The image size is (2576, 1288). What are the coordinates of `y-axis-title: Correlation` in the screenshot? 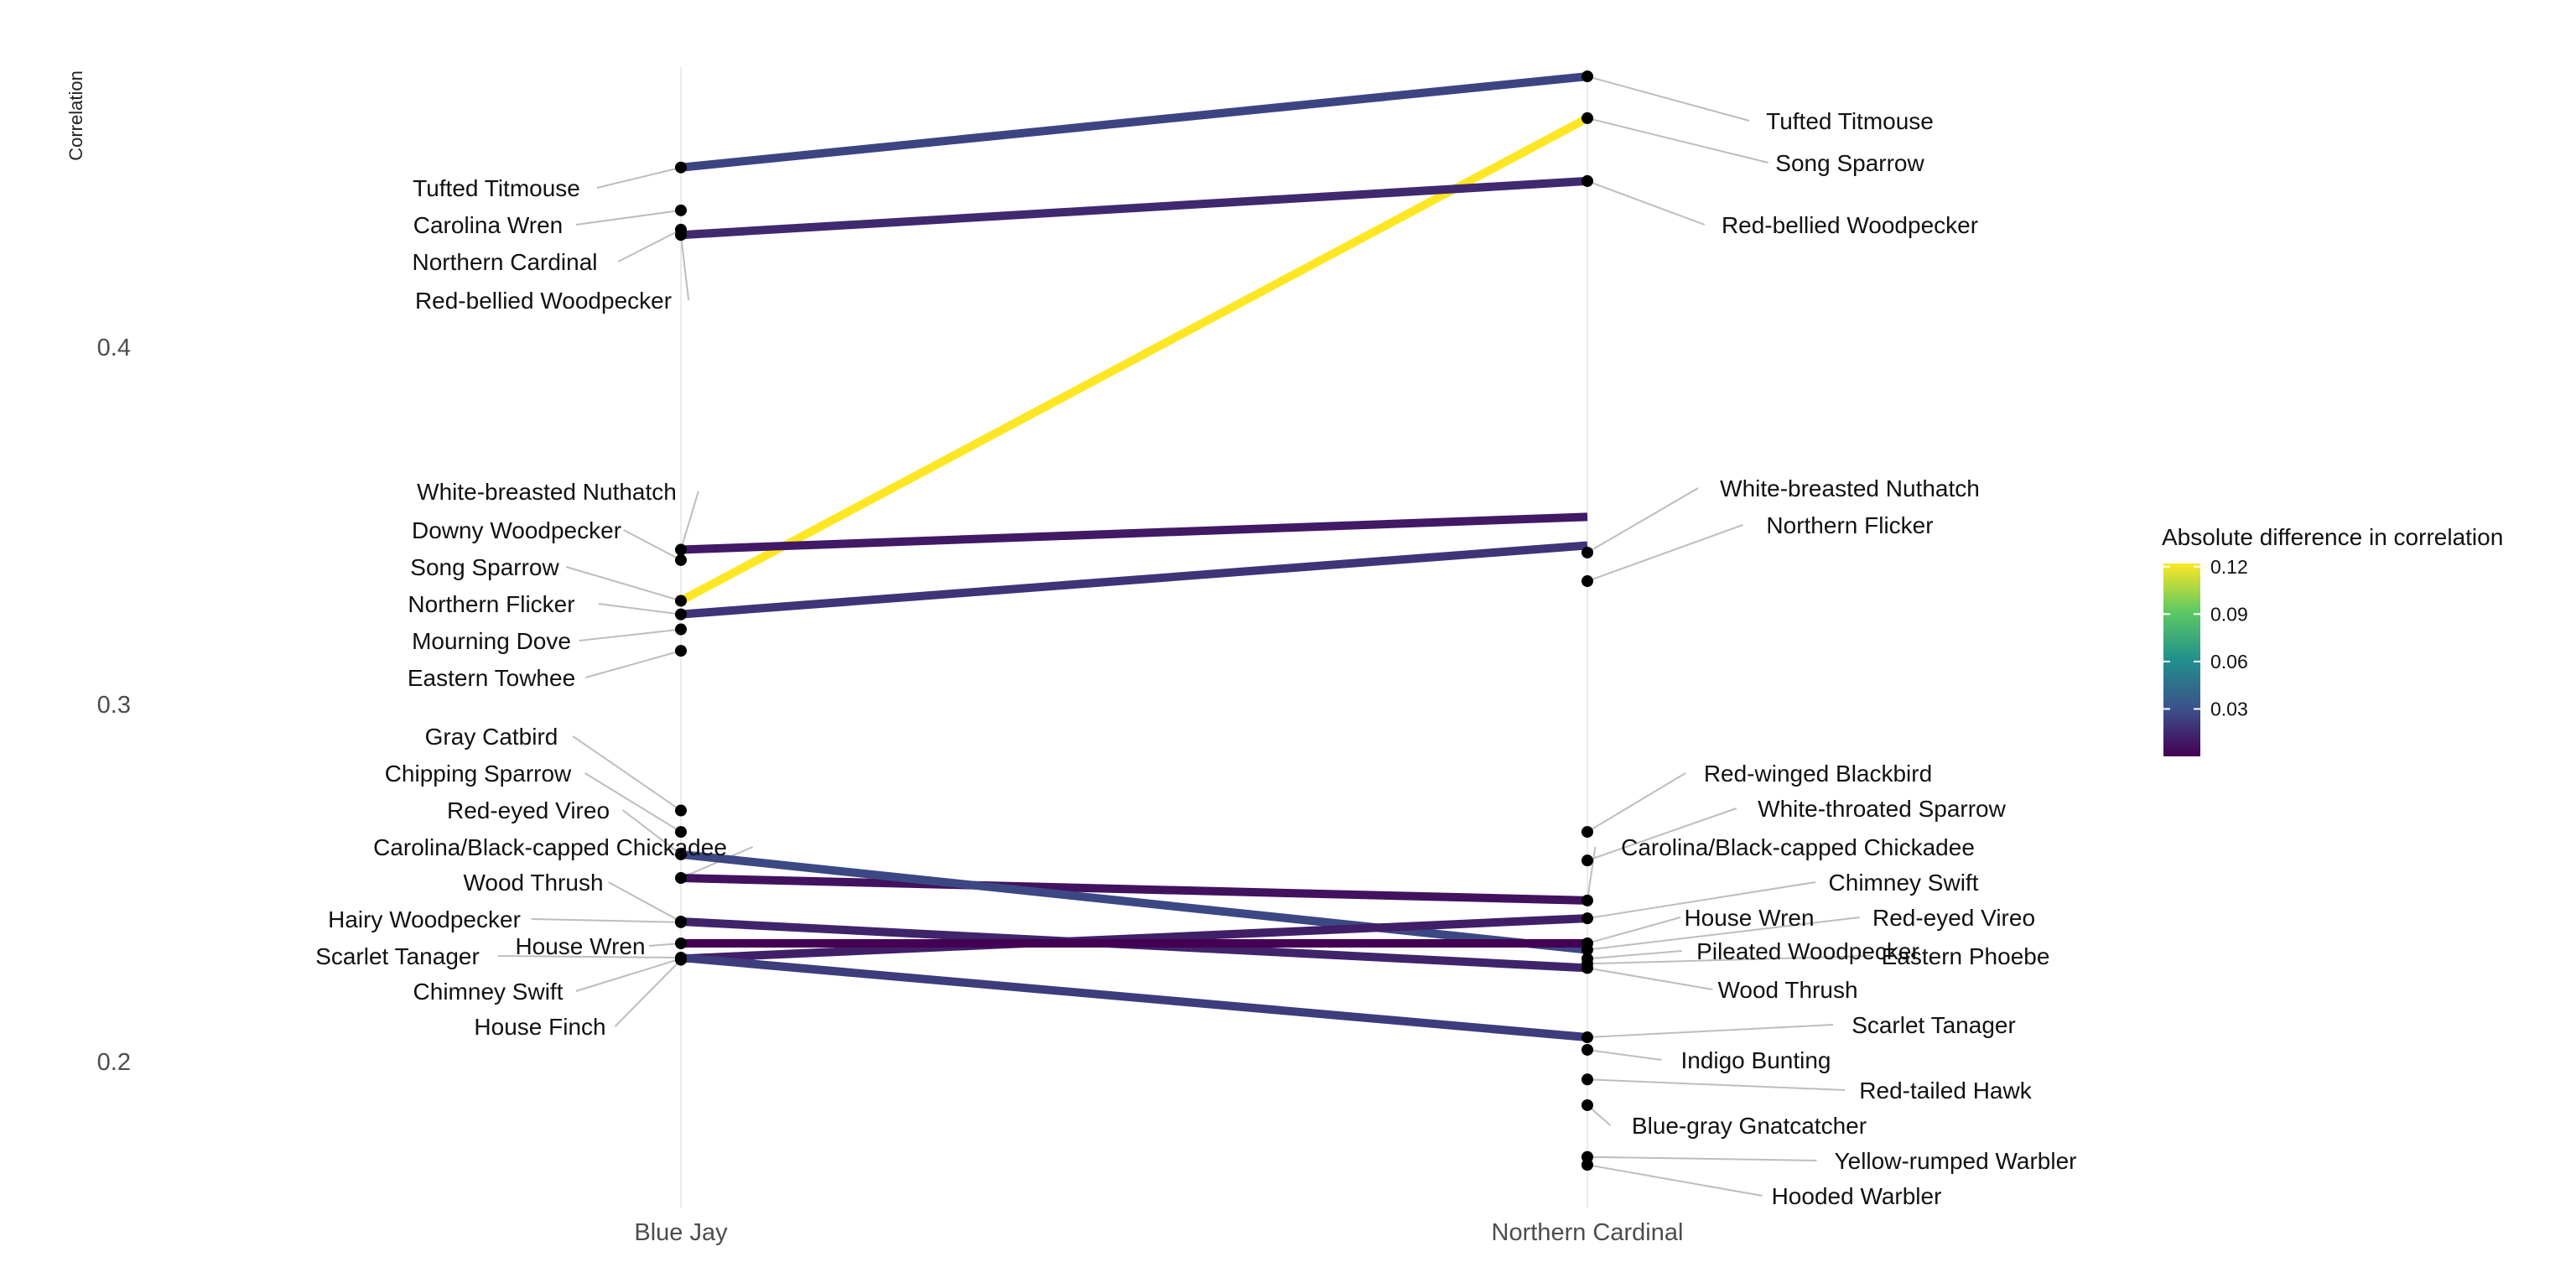 It's located at (75, 116).